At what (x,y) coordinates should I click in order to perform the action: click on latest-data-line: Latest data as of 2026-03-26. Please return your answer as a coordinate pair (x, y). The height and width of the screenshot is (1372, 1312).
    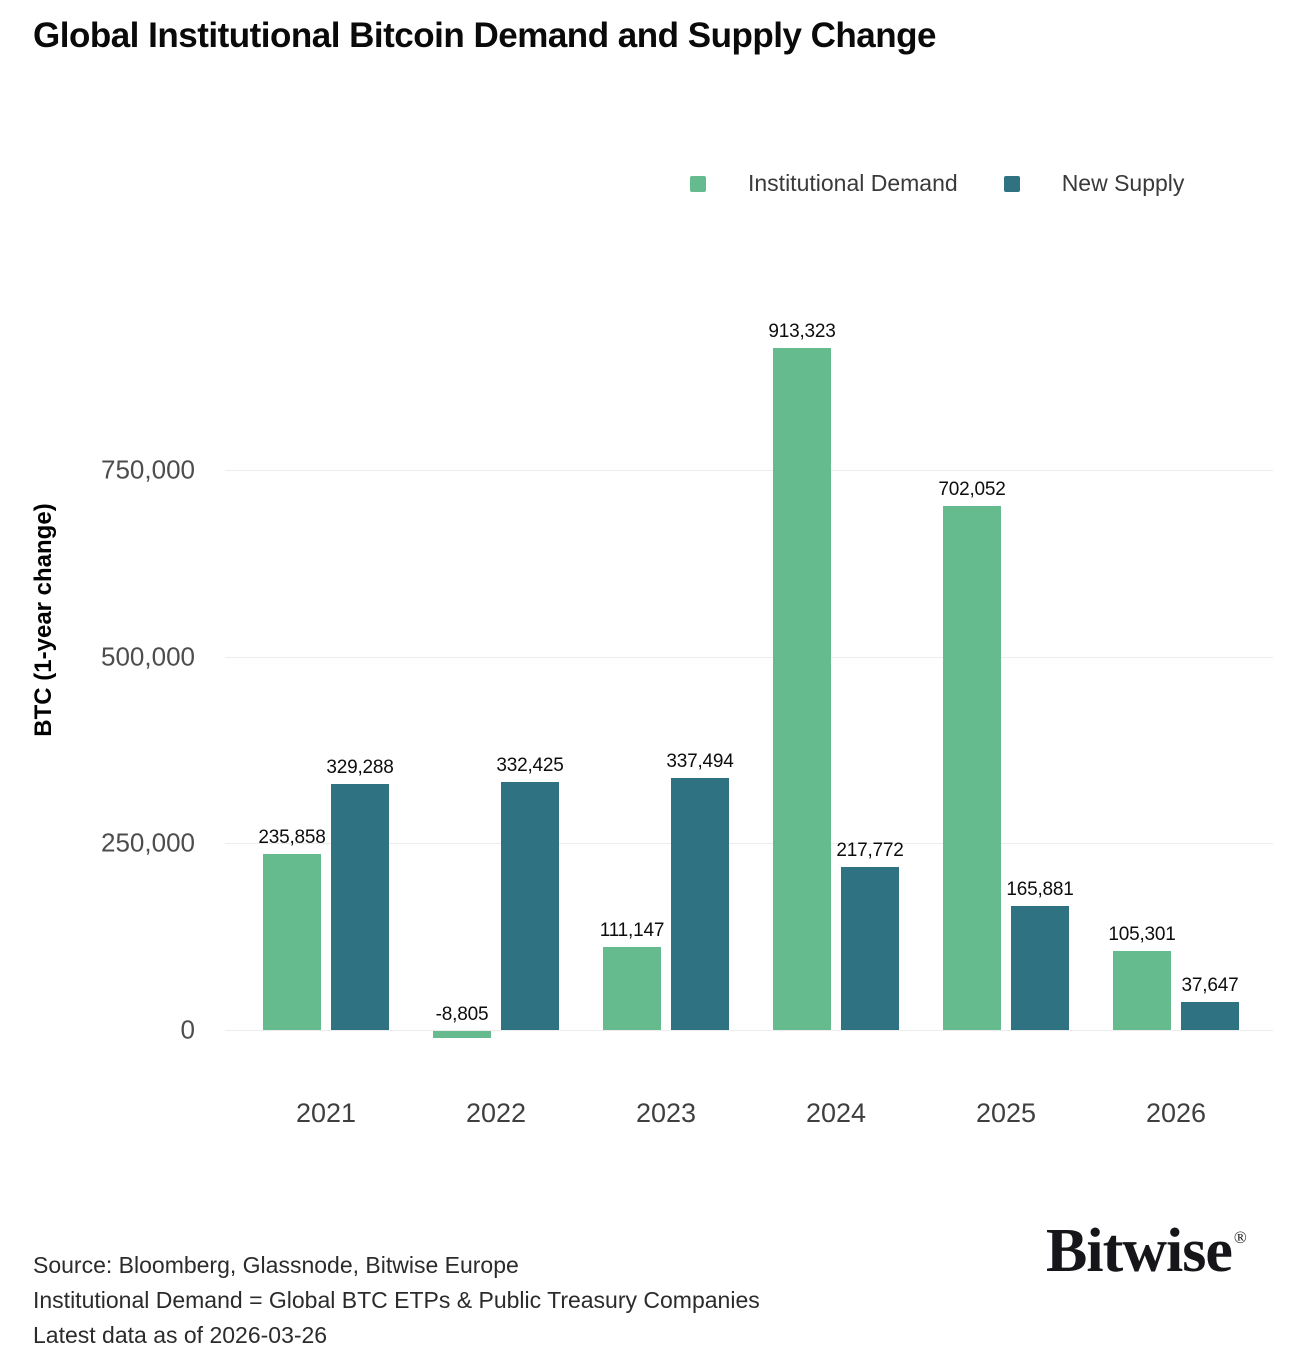
    Looking at the image, I should click on (180, 1335).